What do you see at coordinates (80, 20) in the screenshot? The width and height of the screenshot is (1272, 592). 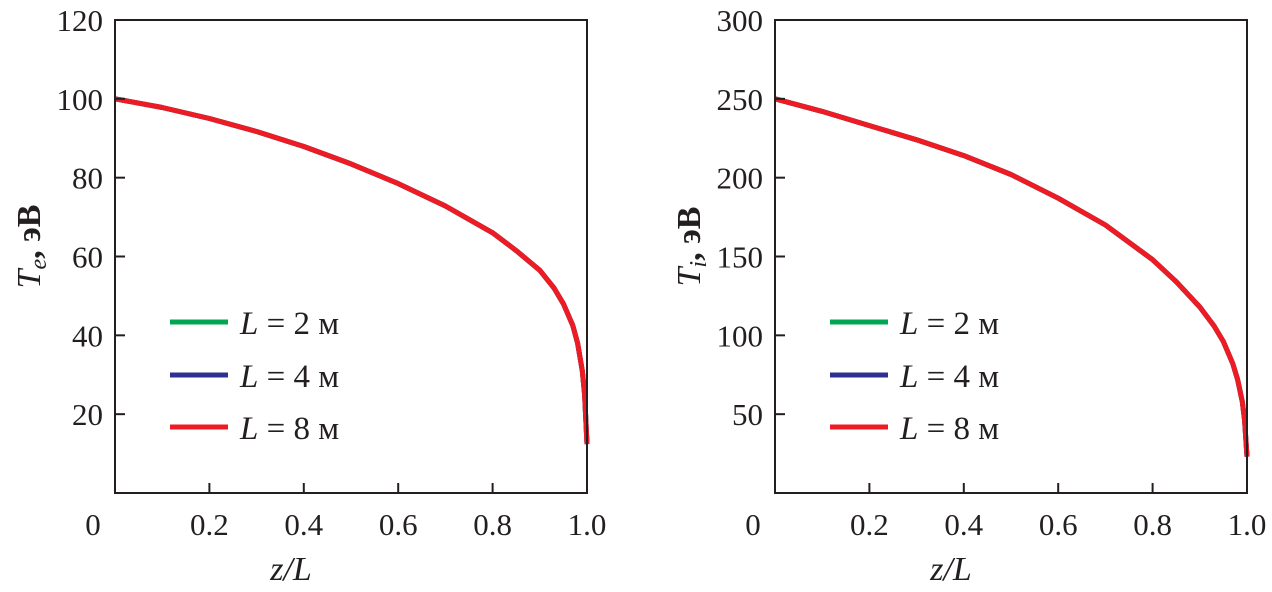 I see `y-tick-label: 120` at bounding box center [80, 20].